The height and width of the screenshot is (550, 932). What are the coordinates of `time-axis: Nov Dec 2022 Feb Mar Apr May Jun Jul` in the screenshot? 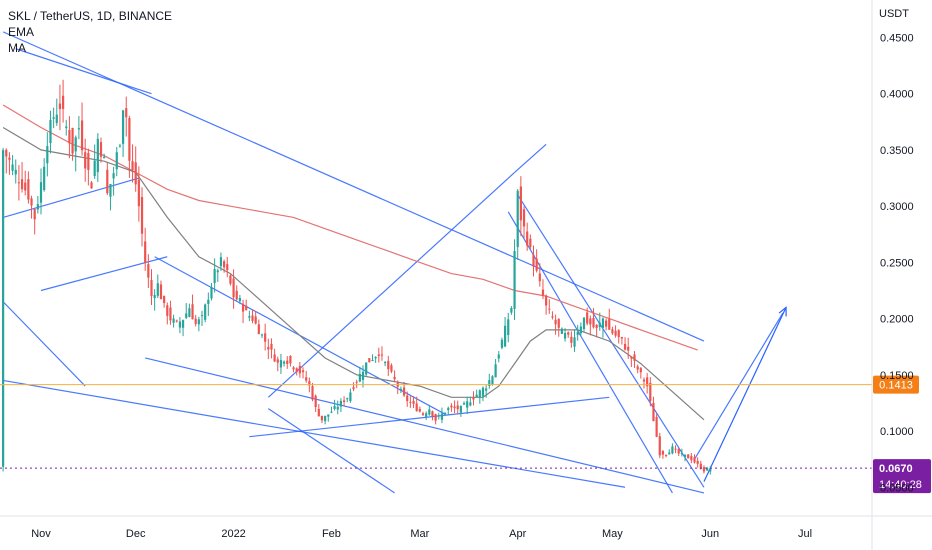 It's located at (466, 527).